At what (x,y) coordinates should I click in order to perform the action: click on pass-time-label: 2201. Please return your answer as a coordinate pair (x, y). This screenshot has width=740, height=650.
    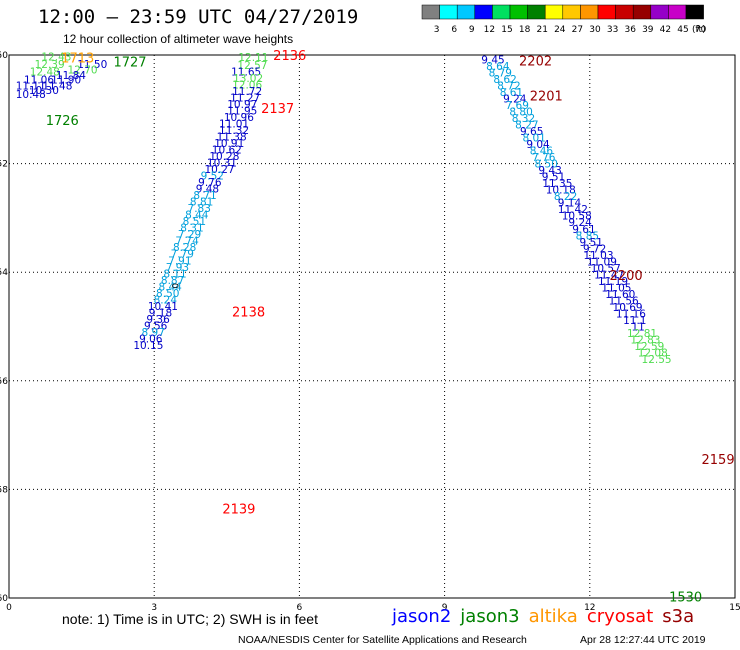
    Looking at the image, I should click on (546, 97).